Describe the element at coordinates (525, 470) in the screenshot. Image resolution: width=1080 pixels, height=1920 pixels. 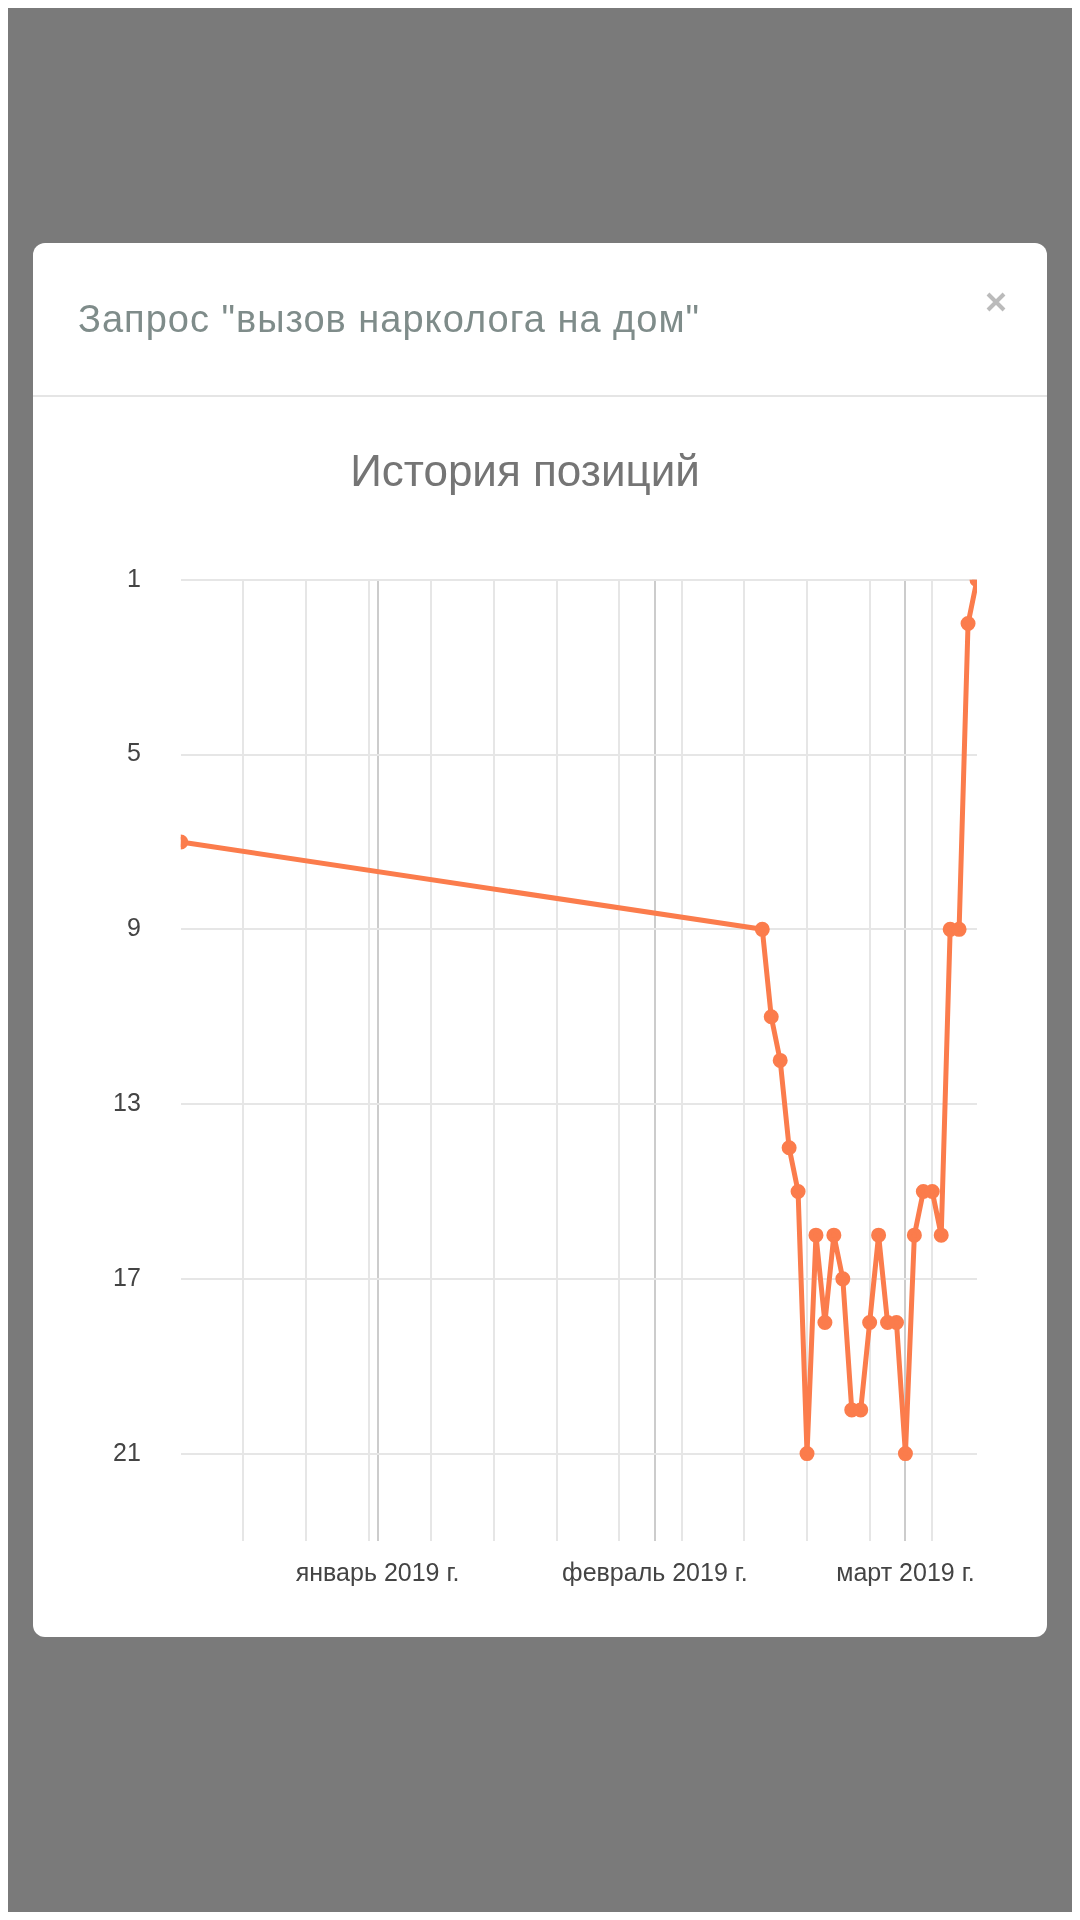
I see `chart-title: История позиций` at that location.